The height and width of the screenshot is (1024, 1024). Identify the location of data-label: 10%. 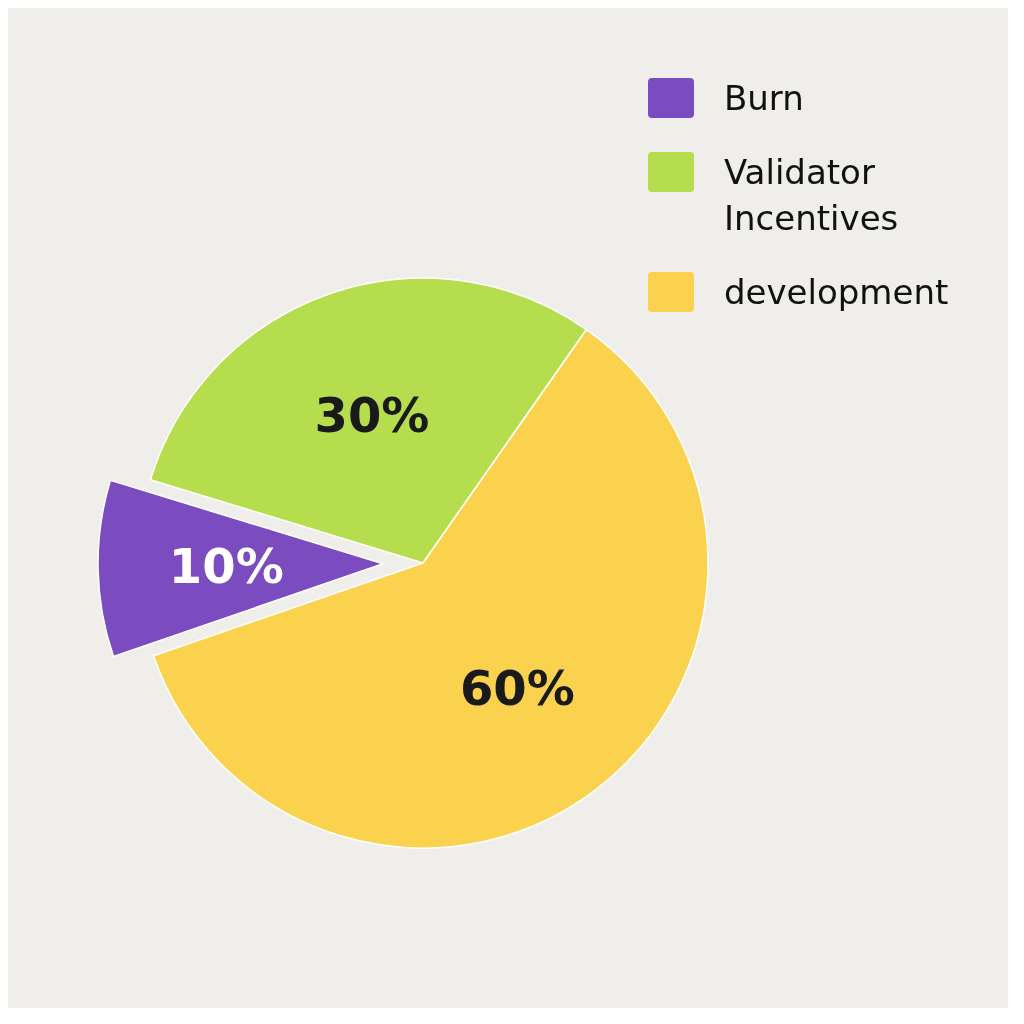
(226, 566).